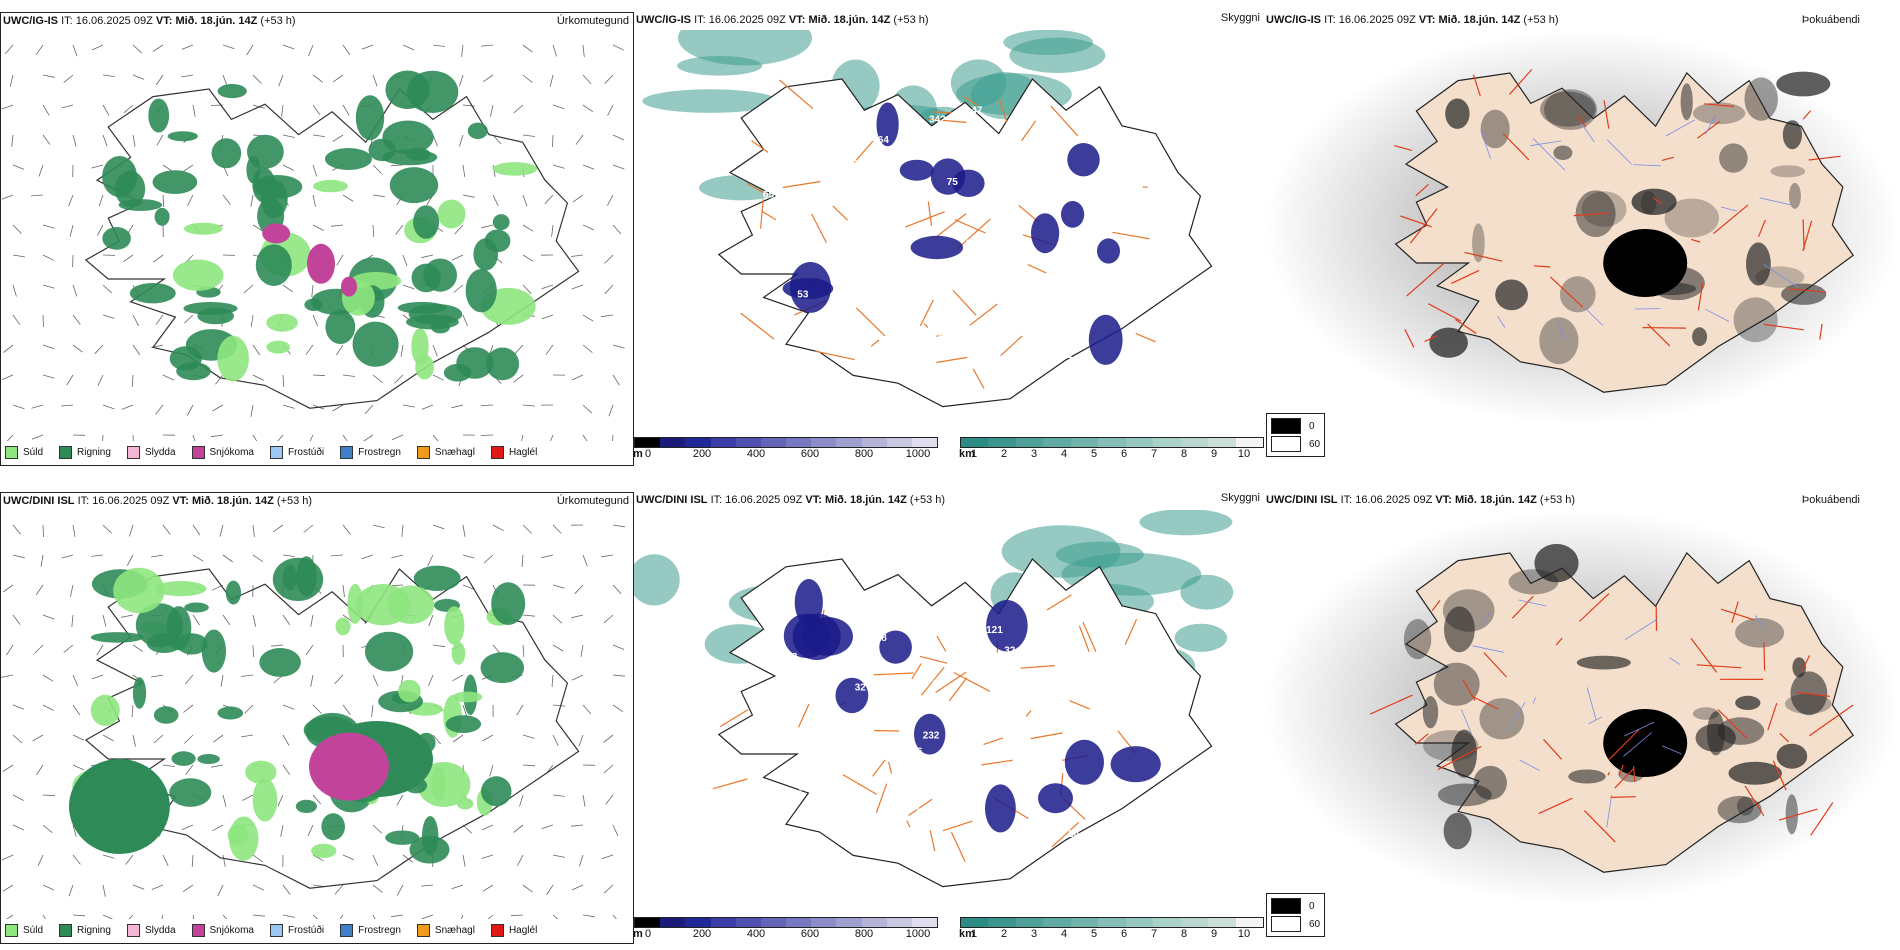  I want to click on colorbar-tick: 10, so click(1244, 934).